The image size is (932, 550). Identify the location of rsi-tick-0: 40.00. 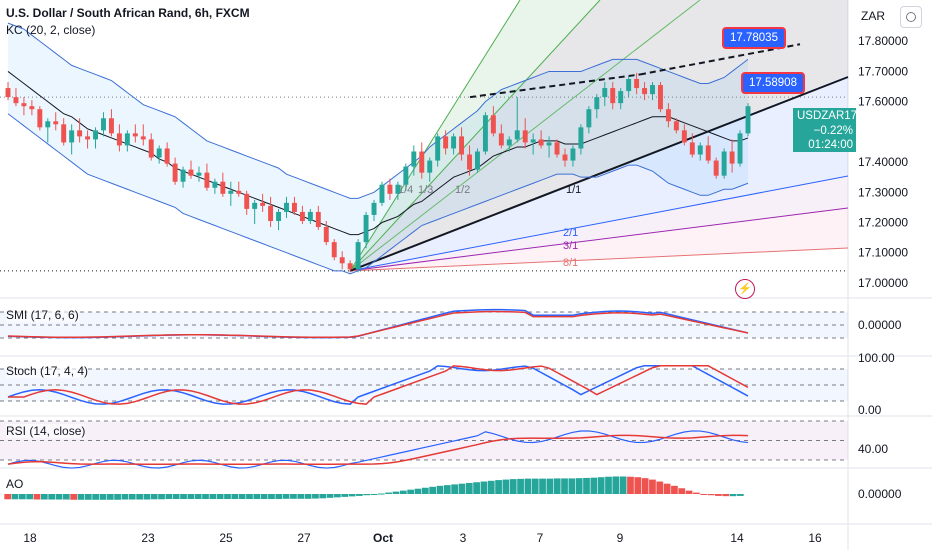
(873, 449).